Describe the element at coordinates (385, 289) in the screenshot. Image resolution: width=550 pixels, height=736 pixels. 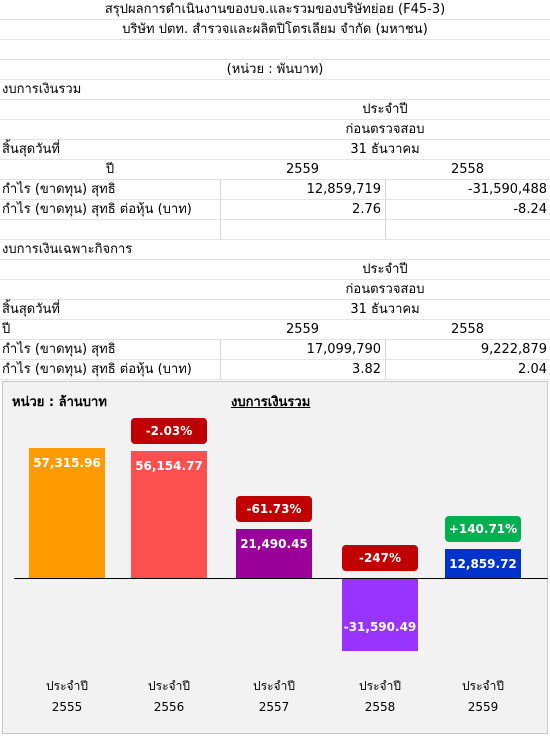
I see `separate-audit: ก่อนตรวจสอบ` at that location.